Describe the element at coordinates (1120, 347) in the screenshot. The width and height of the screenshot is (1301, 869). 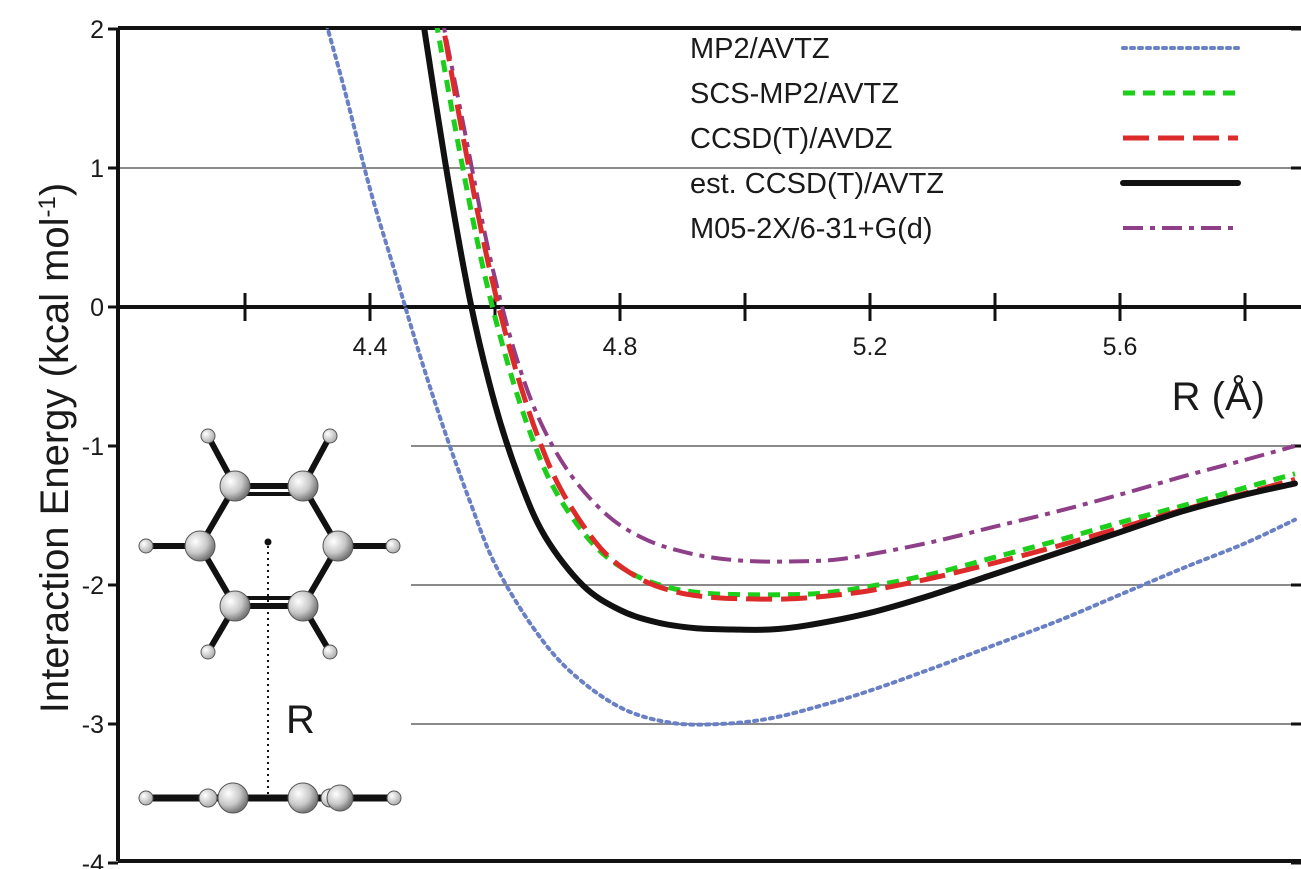
I see `x-tick-label: 5.6` at that location.